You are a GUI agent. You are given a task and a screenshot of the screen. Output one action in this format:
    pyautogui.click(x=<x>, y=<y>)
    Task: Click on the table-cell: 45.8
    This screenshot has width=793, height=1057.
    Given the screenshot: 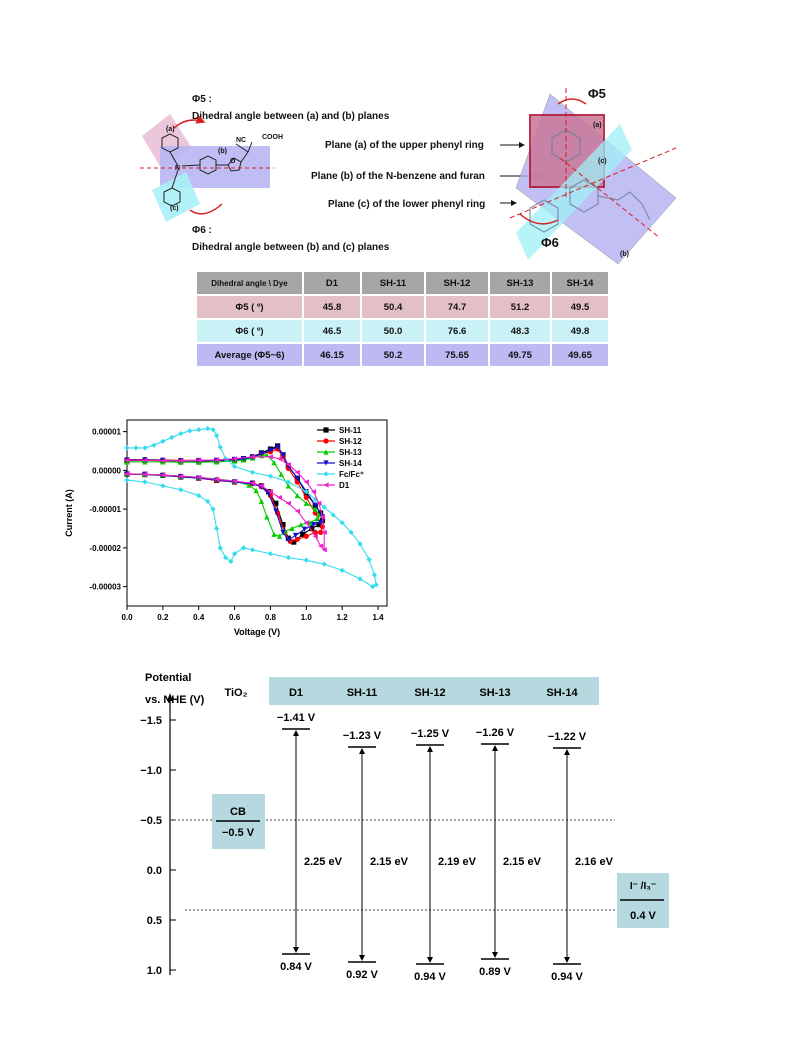 What is the action you would take?
    pyautogui.click(x=333, y=308)
    